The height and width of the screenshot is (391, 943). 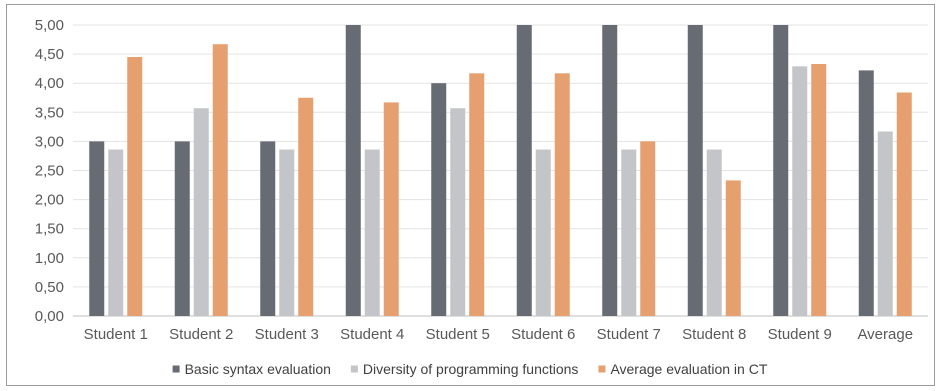 What do you see at coordinates (688, 369) in the screenshot?
I see `legend-label: Average evaluation in CT` at bounding box center [688, 369].